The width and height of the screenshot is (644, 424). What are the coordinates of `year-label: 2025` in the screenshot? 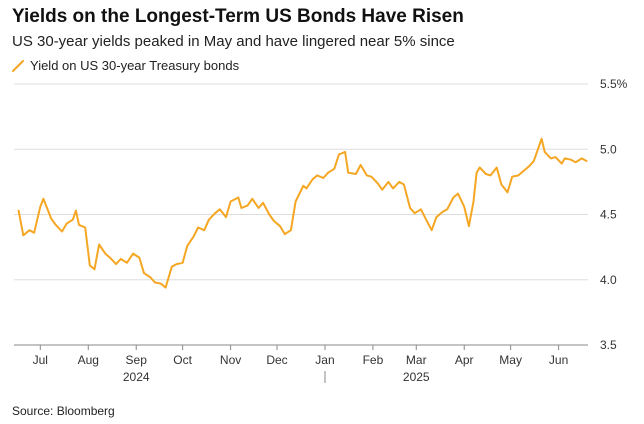 It's located at (416, 377).